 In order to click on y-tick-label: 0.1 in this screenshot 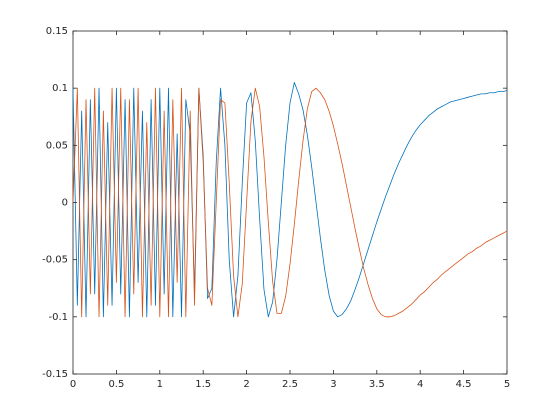, I will do `click(60, 88)`.